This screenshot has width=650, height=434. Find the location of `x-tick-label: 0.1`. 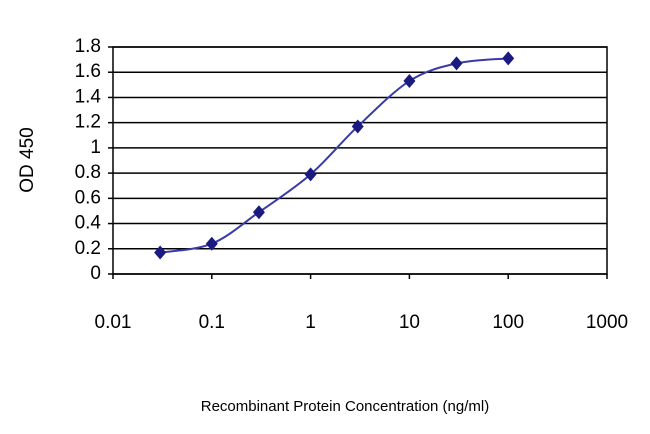

x-tick-label: 0.1 is located at coordinates (212, 322).